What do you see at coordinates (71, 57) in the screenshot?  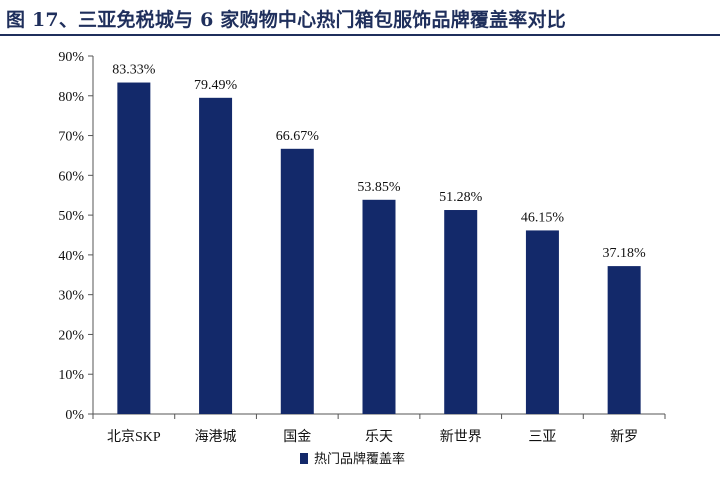 I see `y-tick-label: 90%` at bounding box center [71, 57].